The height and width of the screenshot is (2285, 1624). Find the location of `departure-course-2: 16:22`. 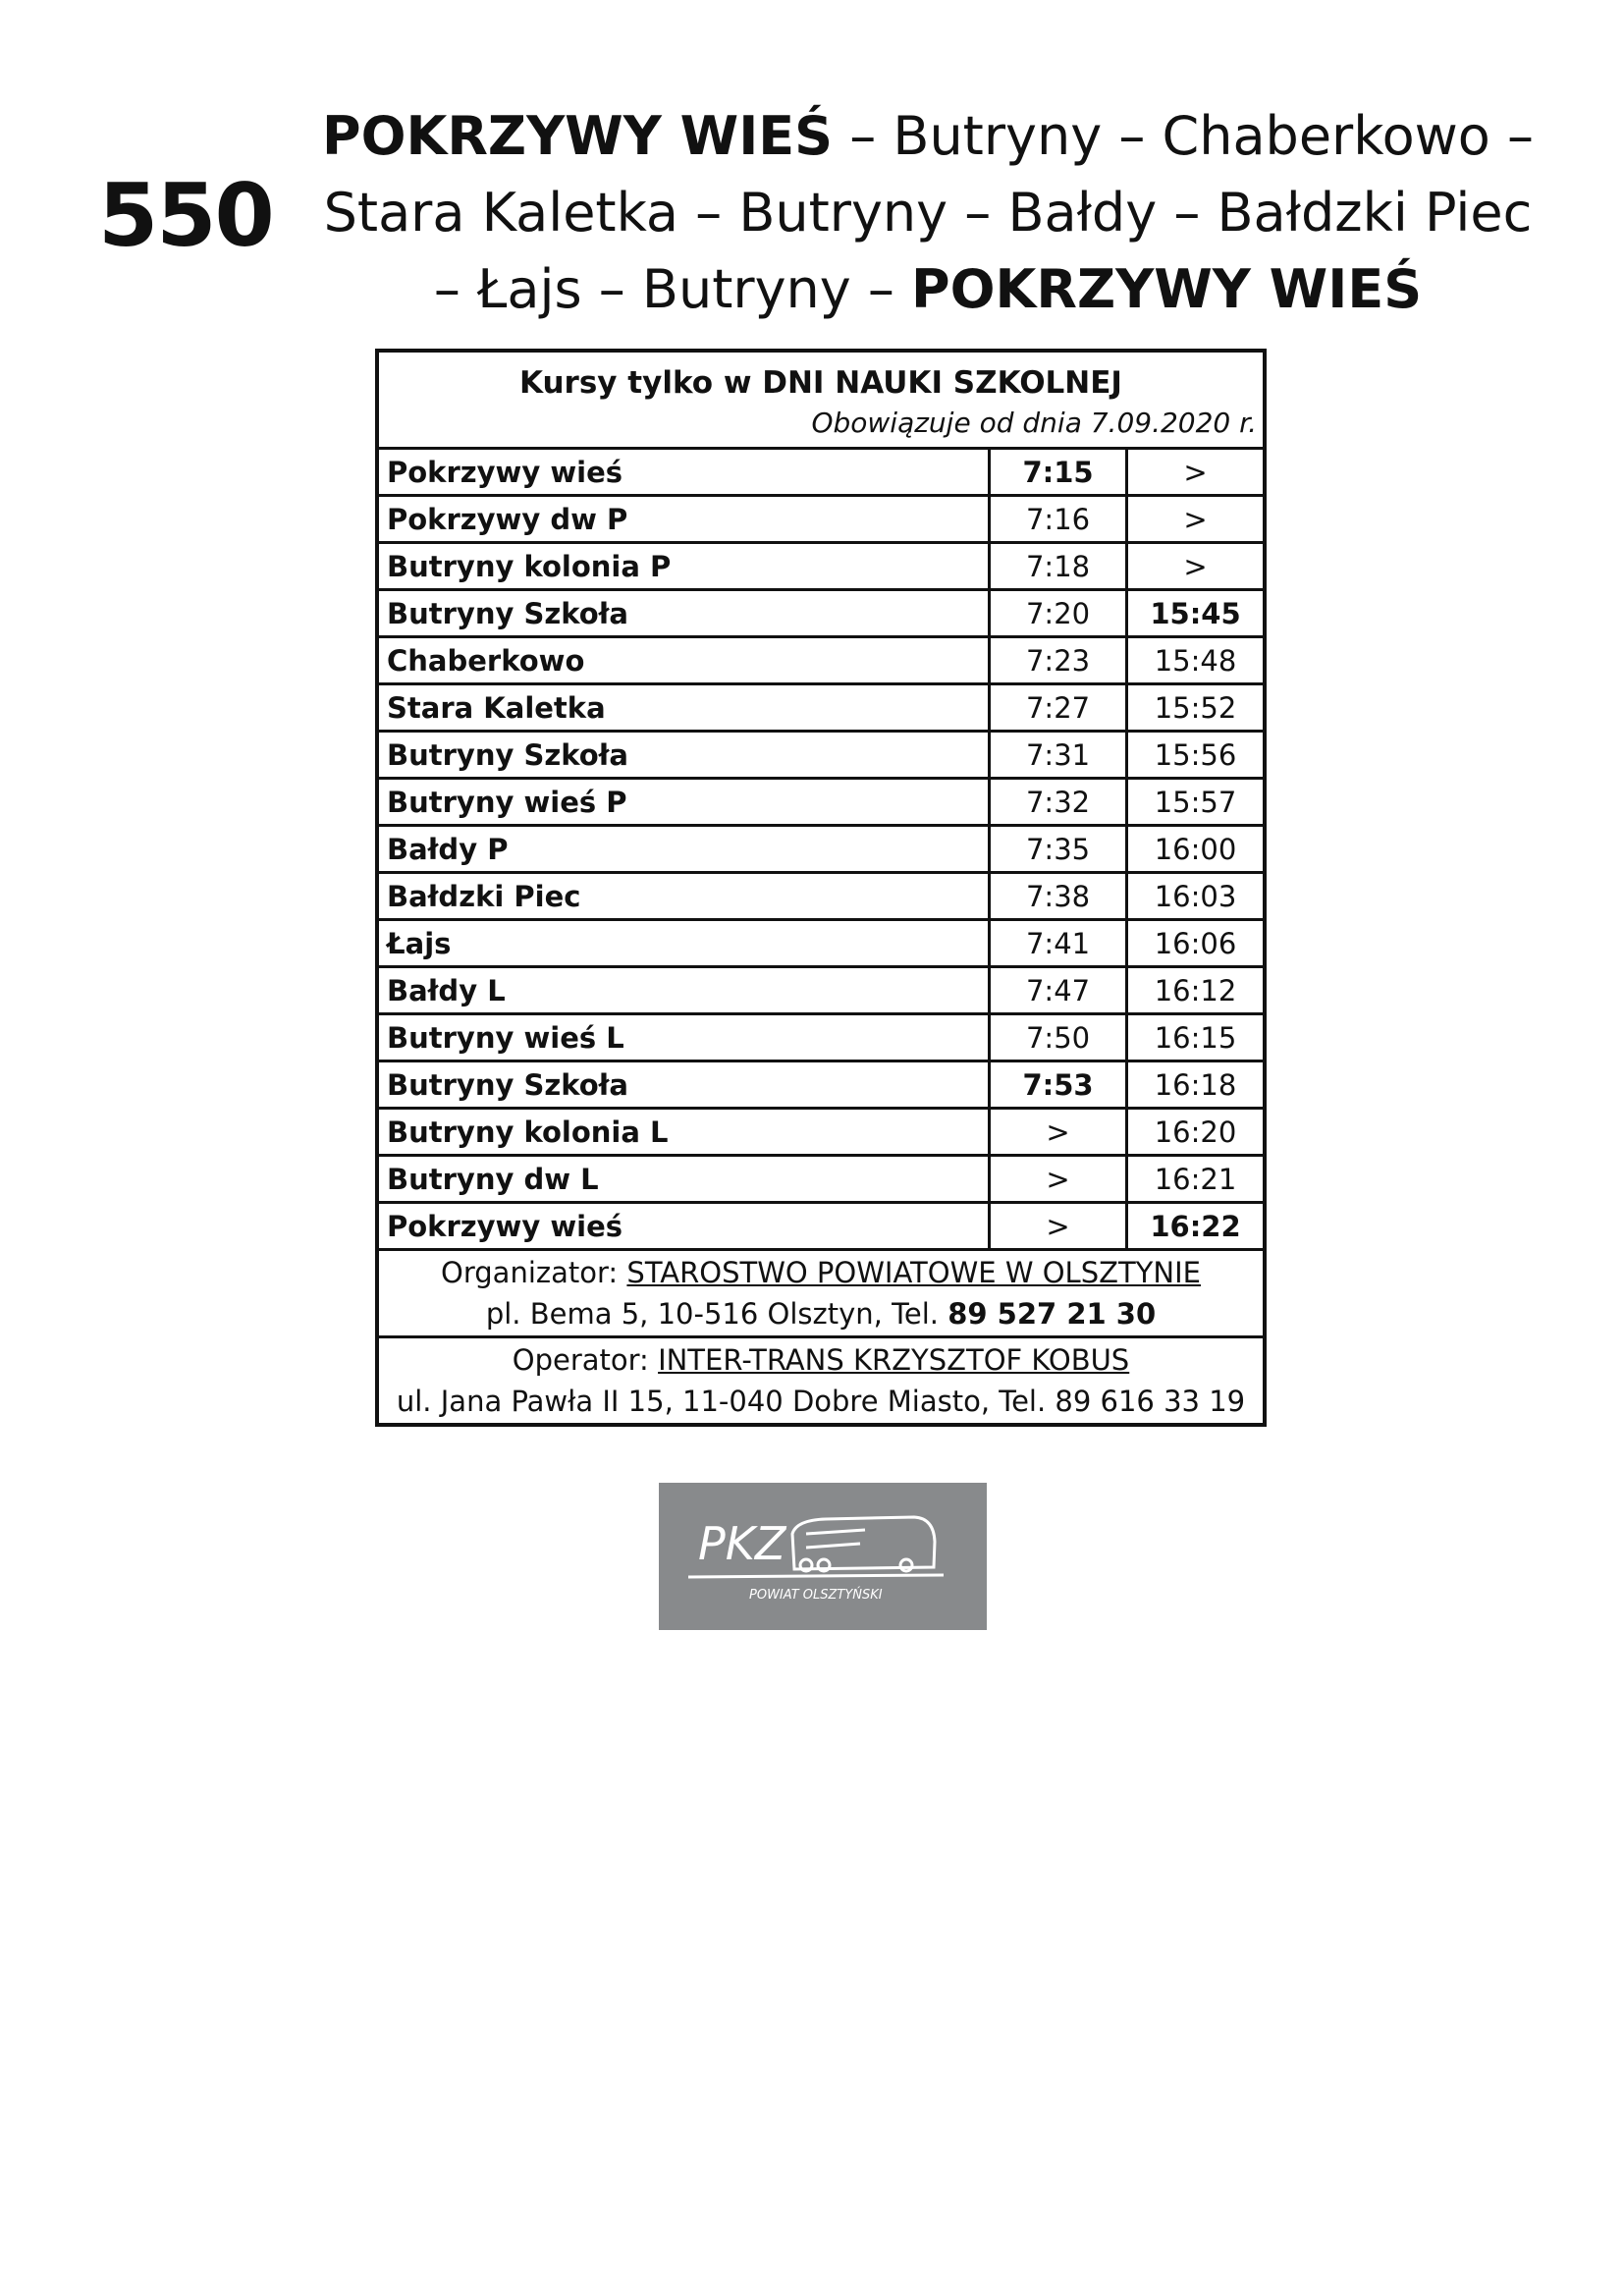

departure-course-2: 16:22 is located at coordinates (1196, 1226).